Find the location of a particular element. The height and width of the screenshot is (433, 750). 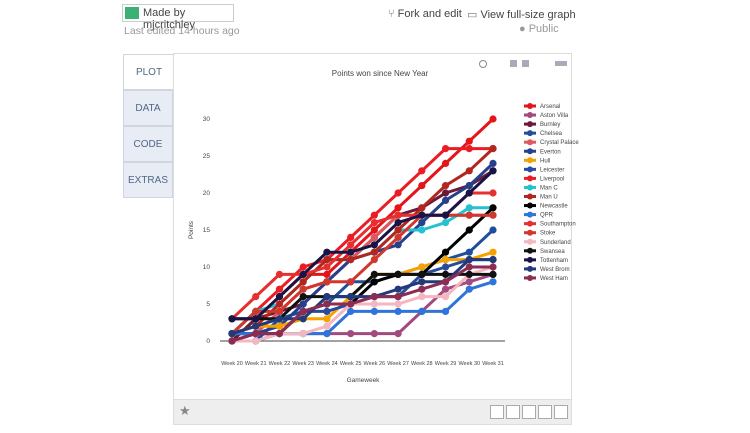

view-text: View full-size graph is located at coordinates (528, 15).